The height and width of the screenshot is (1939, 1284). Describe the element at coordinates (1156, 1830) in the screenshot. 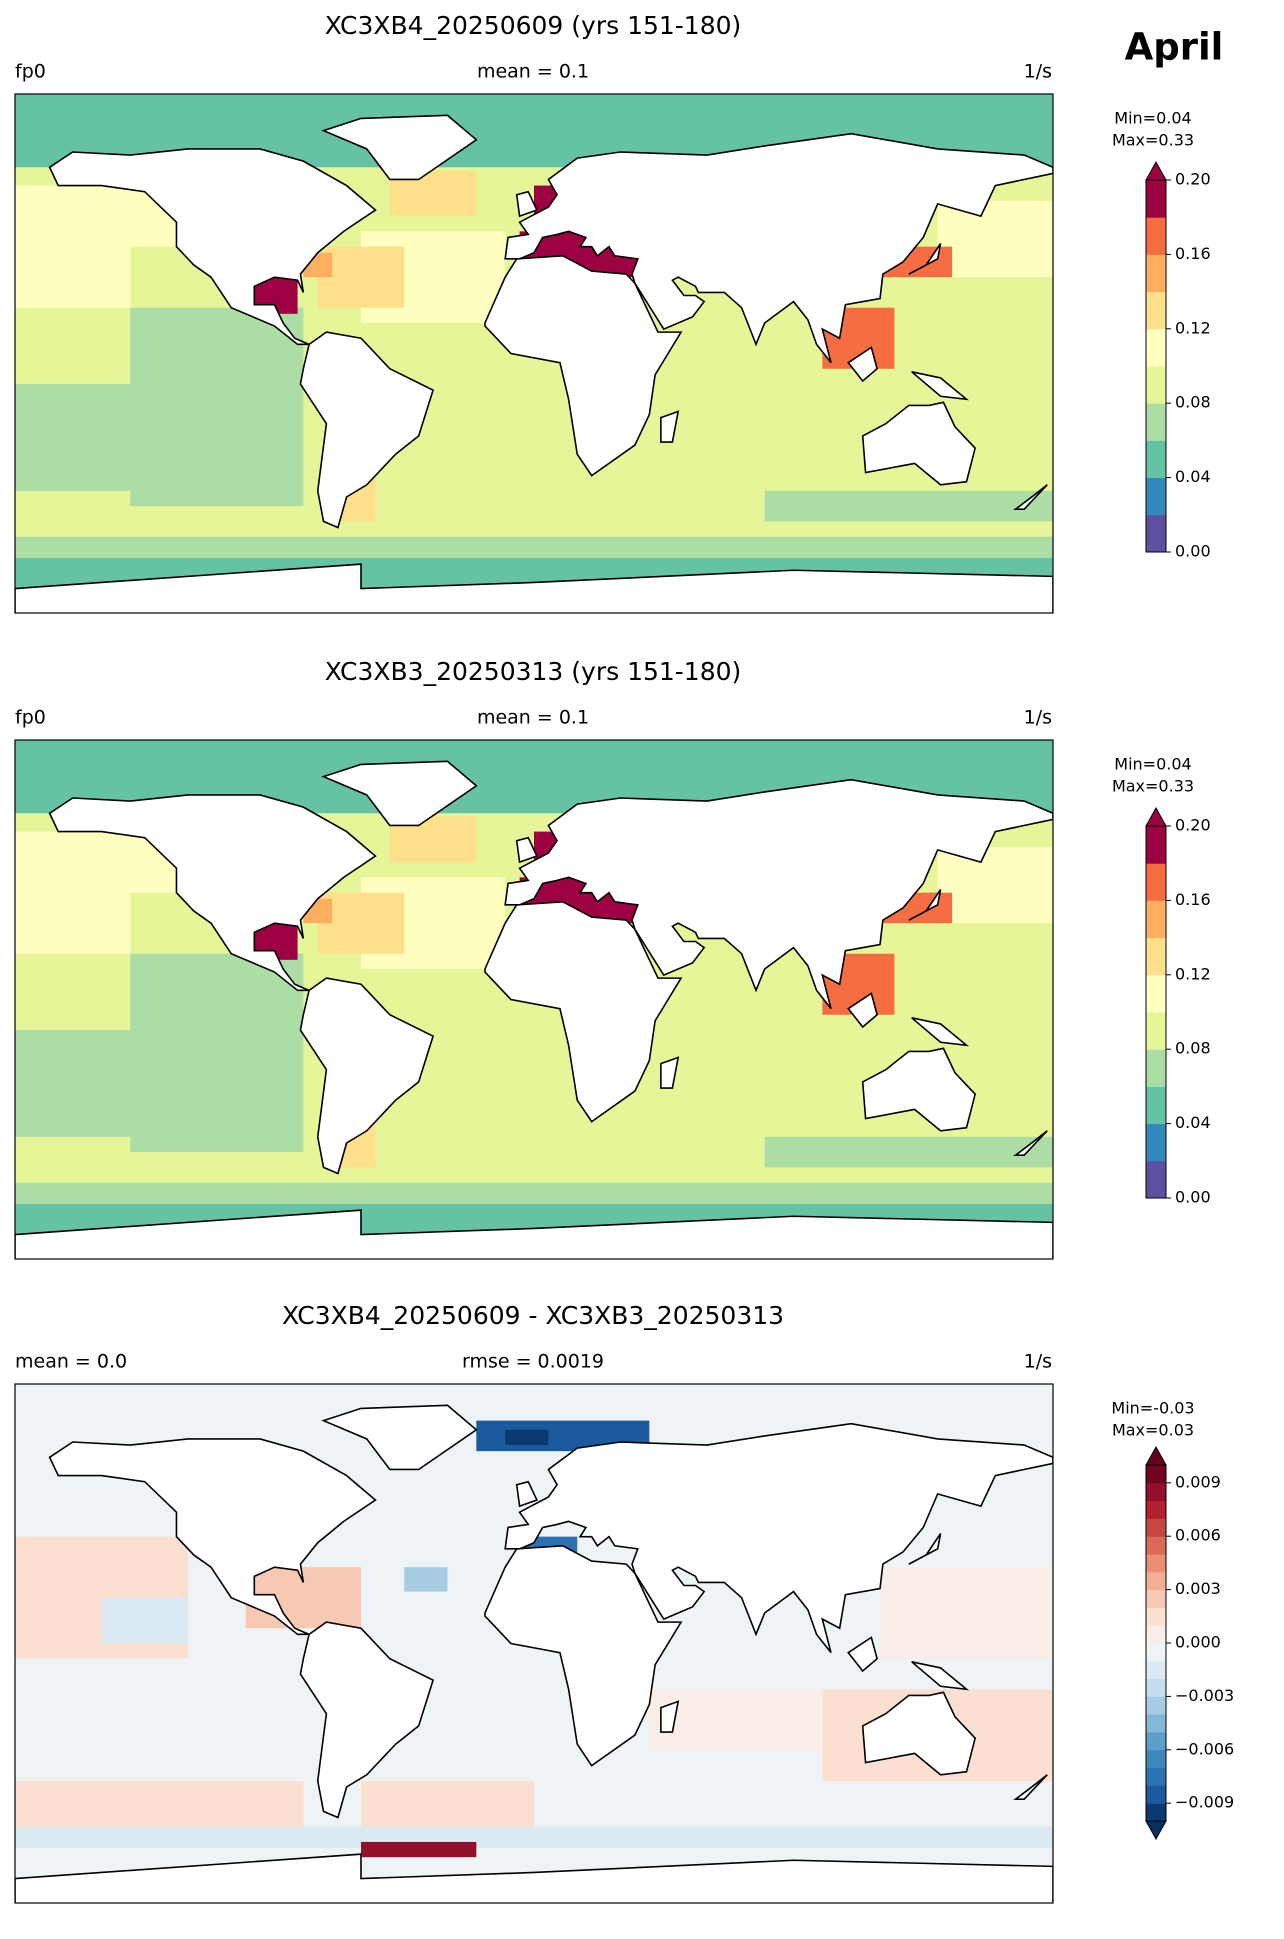

I see `colorbar-extend-min` at that location.